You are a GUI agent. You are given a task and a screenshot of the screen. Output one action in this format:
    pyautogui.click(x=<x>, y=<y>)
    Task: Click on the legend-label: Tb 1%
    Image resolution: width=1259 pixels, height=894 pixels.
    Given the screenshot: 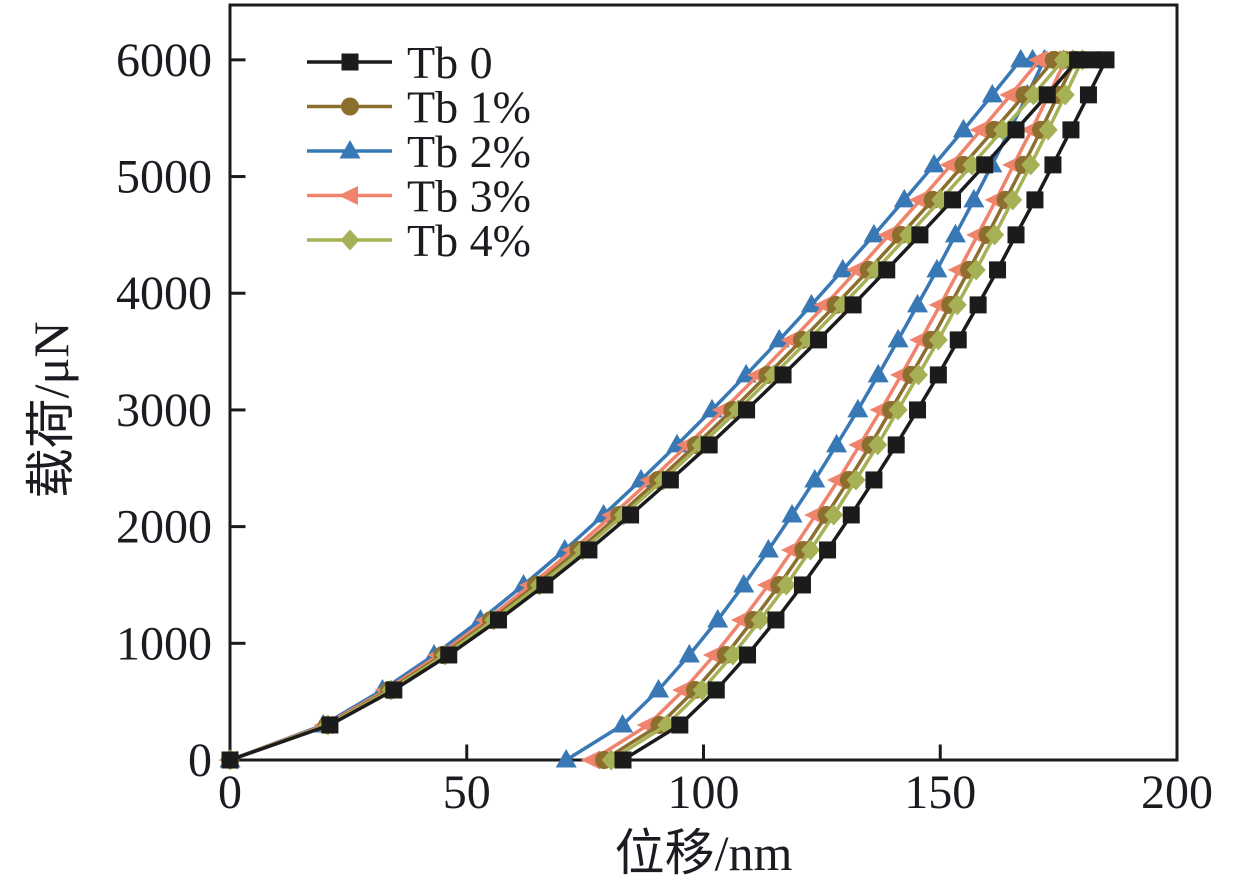 What is the action you would take?
    pyautogui.click(x=469, y=107)
    